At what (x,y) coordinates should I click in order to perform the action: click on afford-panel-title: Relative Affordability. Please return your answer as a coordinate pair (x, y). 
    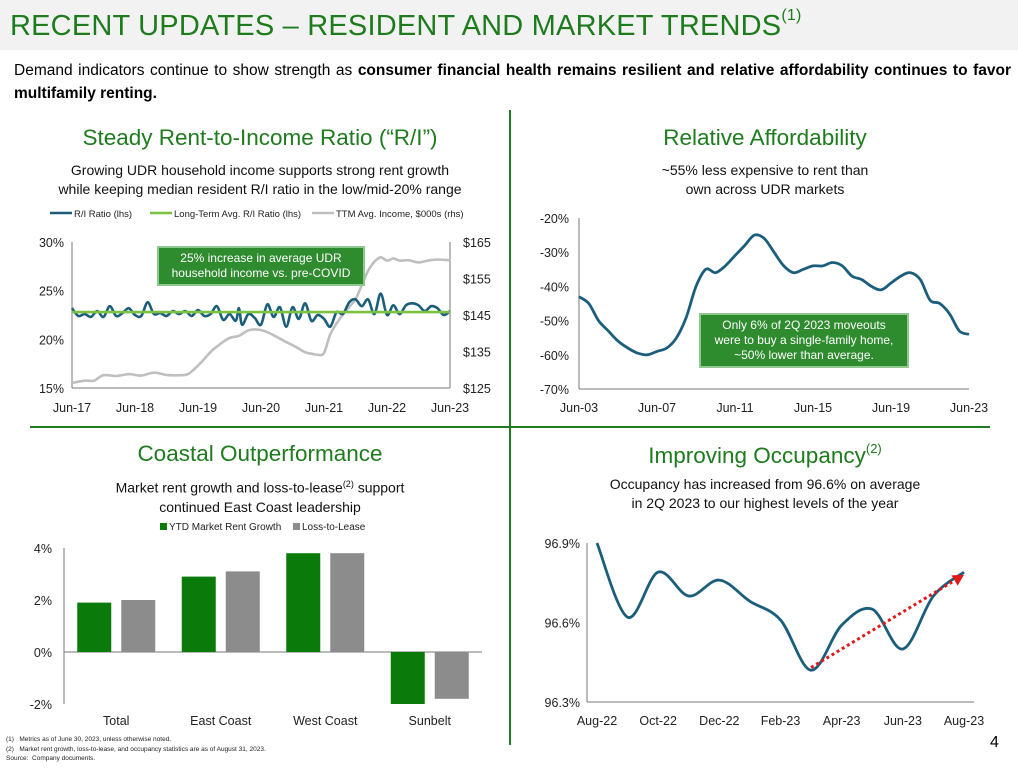
    Looking at the image, I should click on (765, 137).